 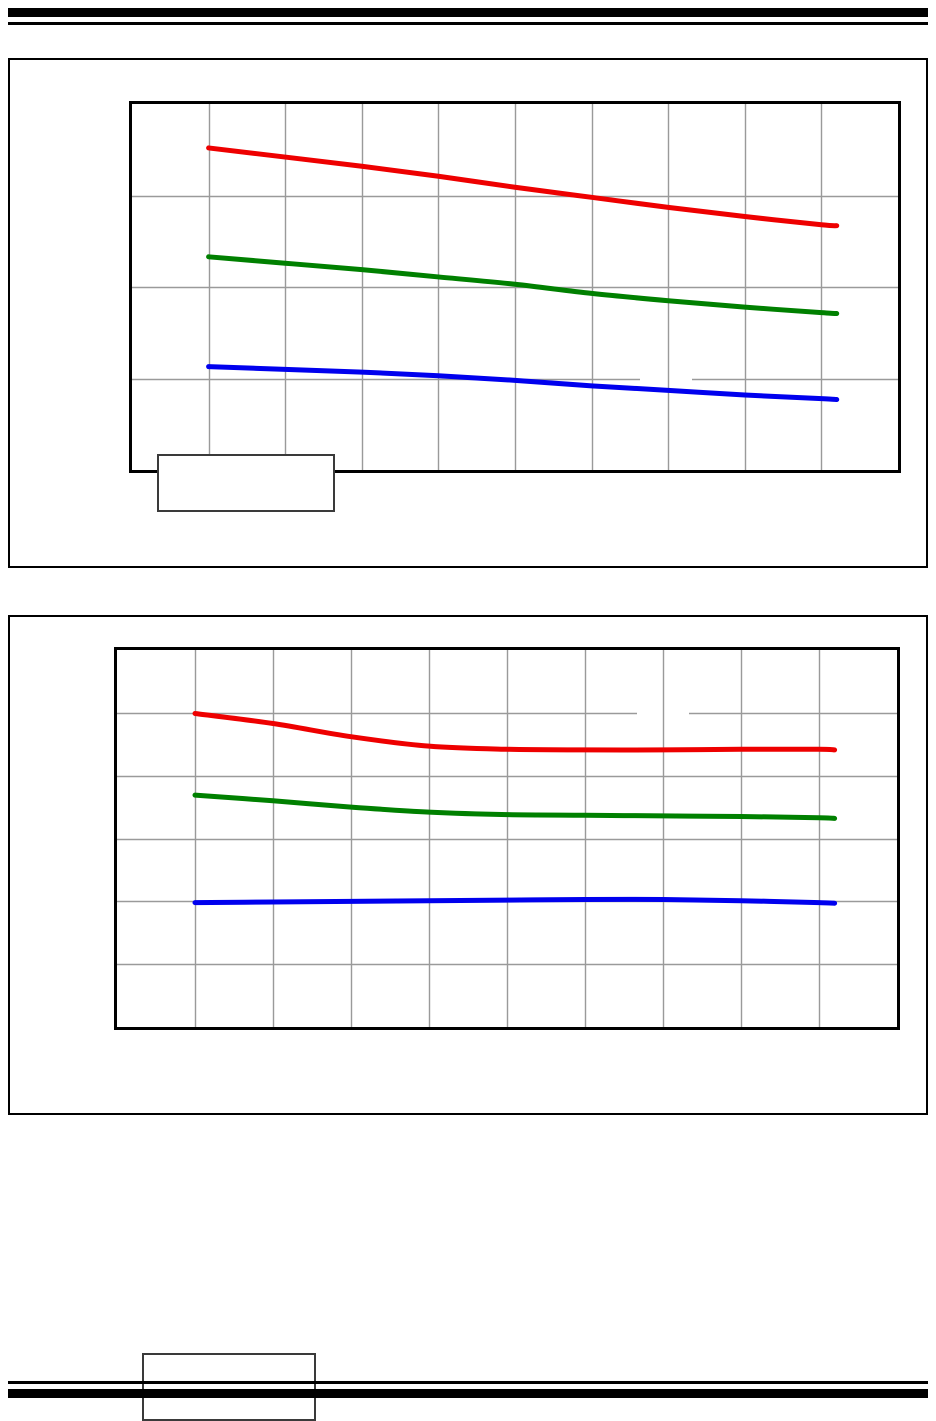 I want to click on page-top-thin-rule, so click(x=468, y=23).